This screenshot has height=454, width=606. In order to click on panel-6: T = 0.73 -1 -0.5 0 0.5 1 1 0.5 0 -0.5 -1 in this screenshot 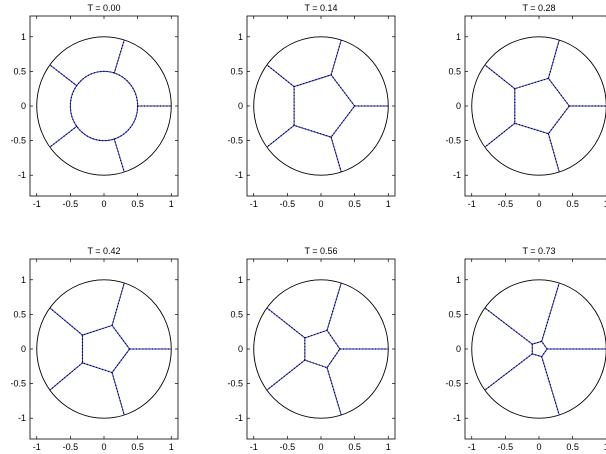, I will do `click(525, 349)`.